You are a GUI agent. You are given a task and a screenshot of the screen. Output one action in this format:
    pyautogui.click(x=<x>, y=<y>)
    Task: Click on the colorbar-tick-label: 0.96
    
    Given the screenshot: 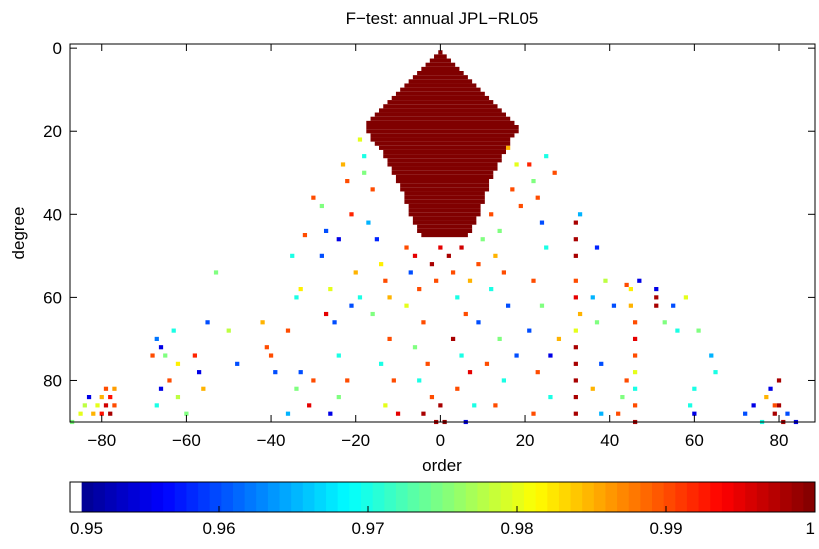 What is the action you would take?
    pyautogui.click(x=218, y=528)
    